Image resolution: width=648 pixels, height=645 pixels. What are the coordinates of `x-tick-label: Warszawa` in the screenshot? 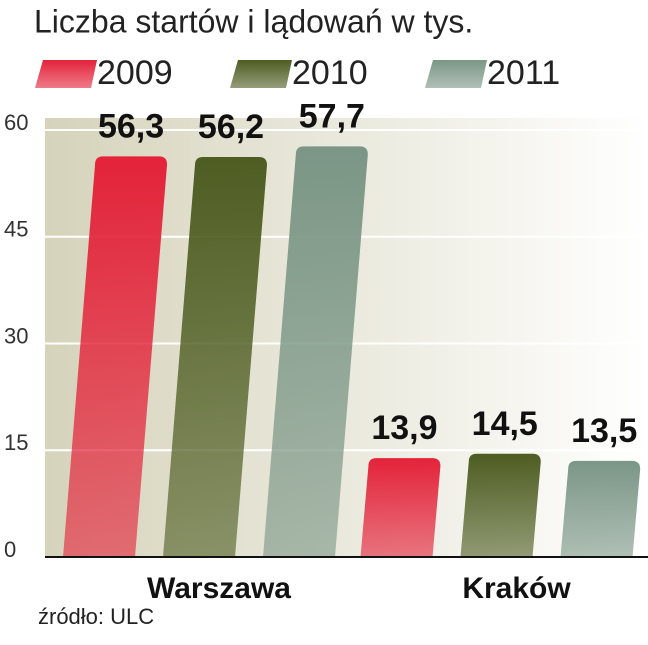 It's located at (219, 588).